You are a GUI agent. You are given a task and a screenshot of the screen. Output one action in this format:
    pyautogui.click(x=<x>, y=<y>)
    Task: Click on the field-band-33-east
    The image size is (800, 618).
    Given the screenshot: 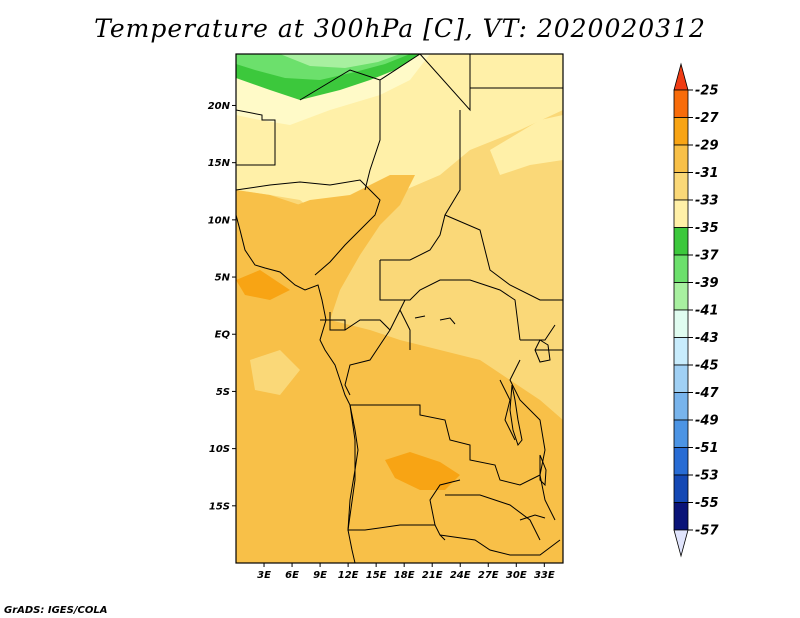 What is the action you would take?
    pyautogui.click(x=526, y=145)
    